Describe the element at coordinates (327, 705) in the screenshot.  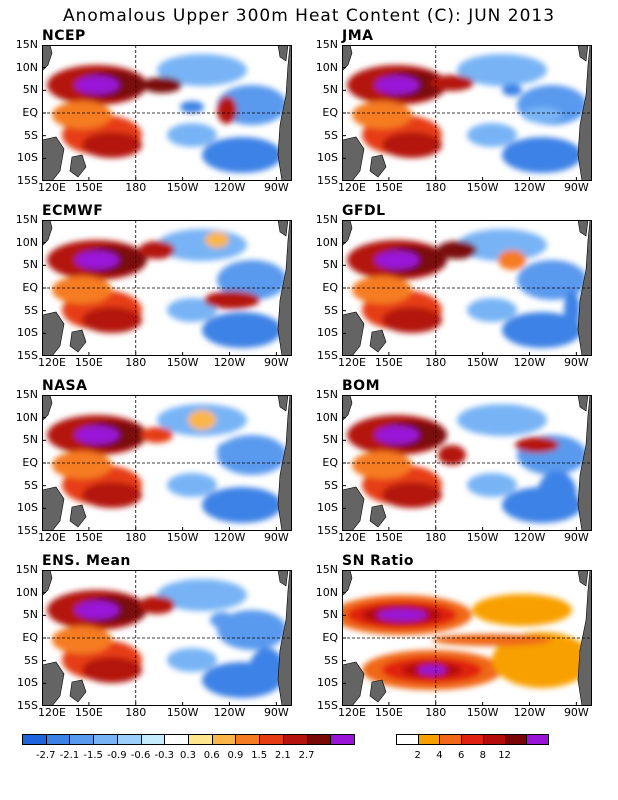
I see `y-tick-label: 15S` at that location.